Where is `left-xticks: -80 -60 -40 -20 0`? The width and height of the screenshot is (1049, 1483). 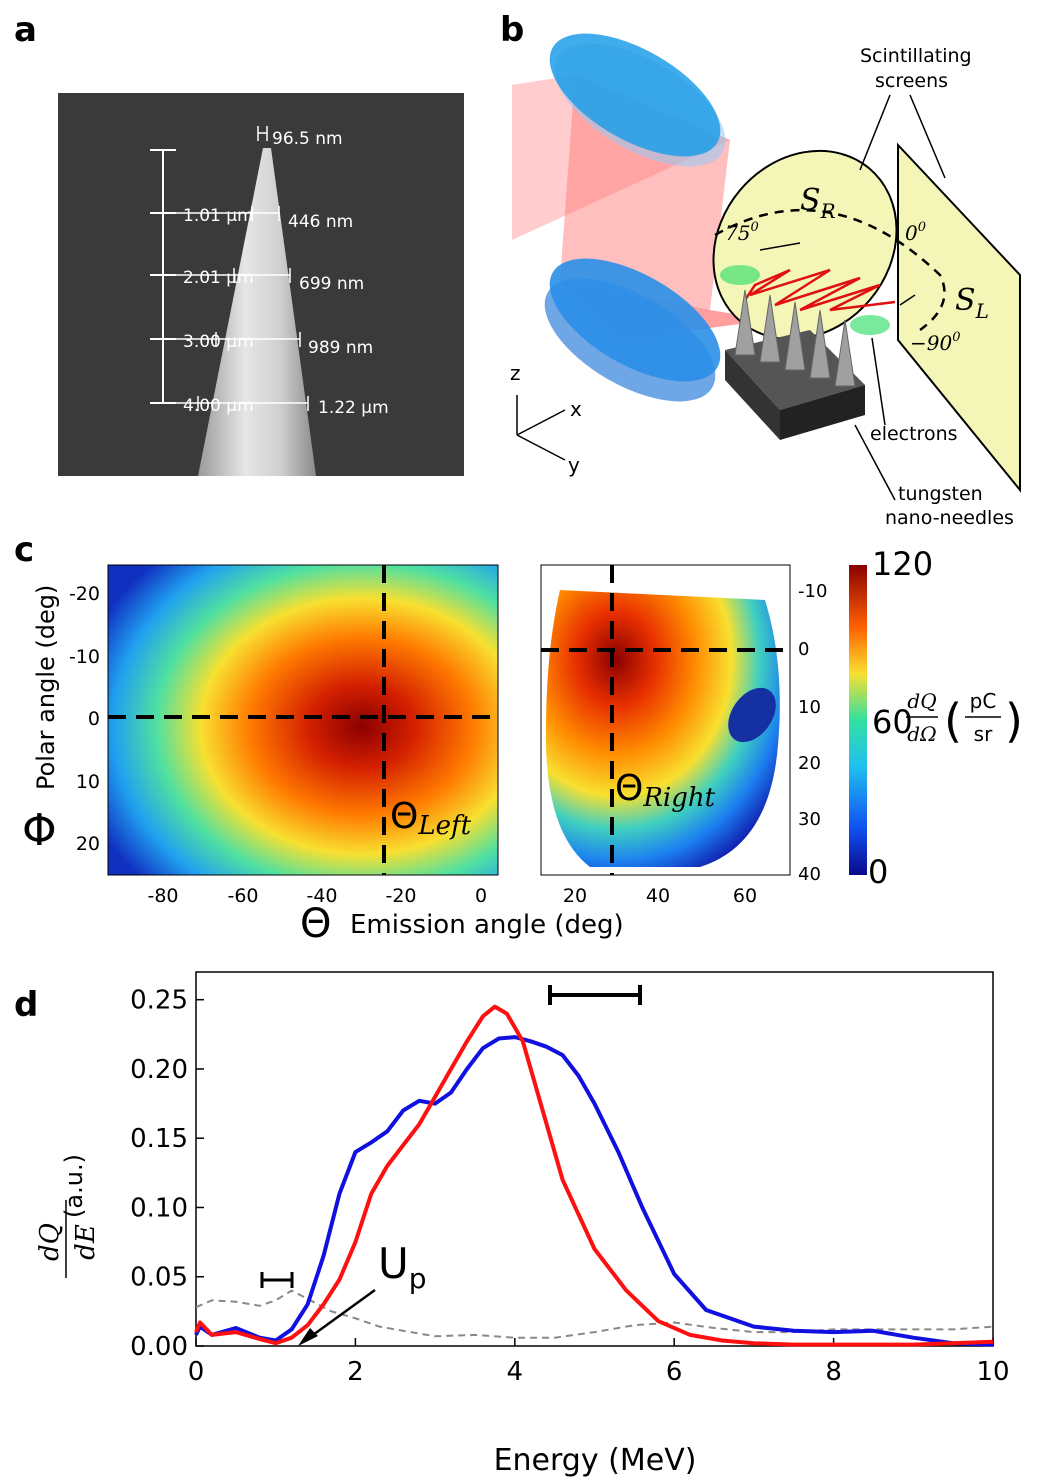
left-xticks: -80 -60 -40 -20 0 is located at coordinates (317, 896).